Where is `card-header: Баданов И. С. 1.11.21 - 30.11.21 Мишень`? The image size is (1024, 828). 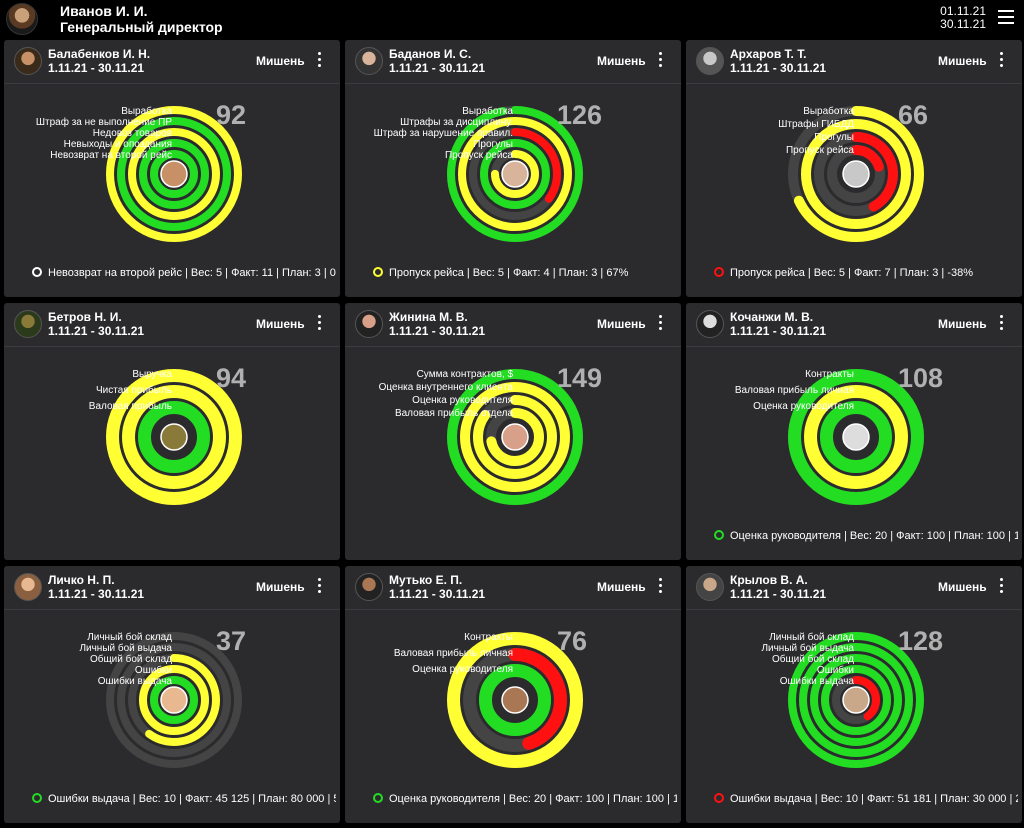 card-header: Баданов И. С. 1.11.21 - 30.11.21 Мишень is located at coordinates (513, 58).